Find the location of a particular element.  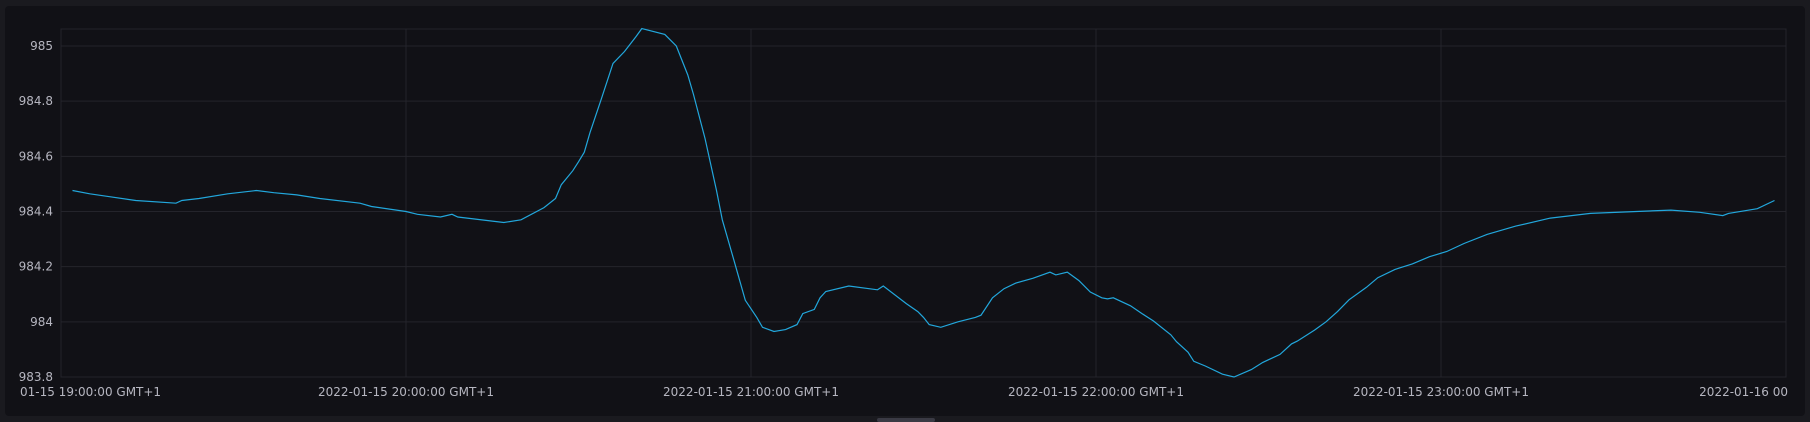

x-tick-label: 2022-01-15 23:00:00 GMT+1 is located at coordinates (1441, 392).